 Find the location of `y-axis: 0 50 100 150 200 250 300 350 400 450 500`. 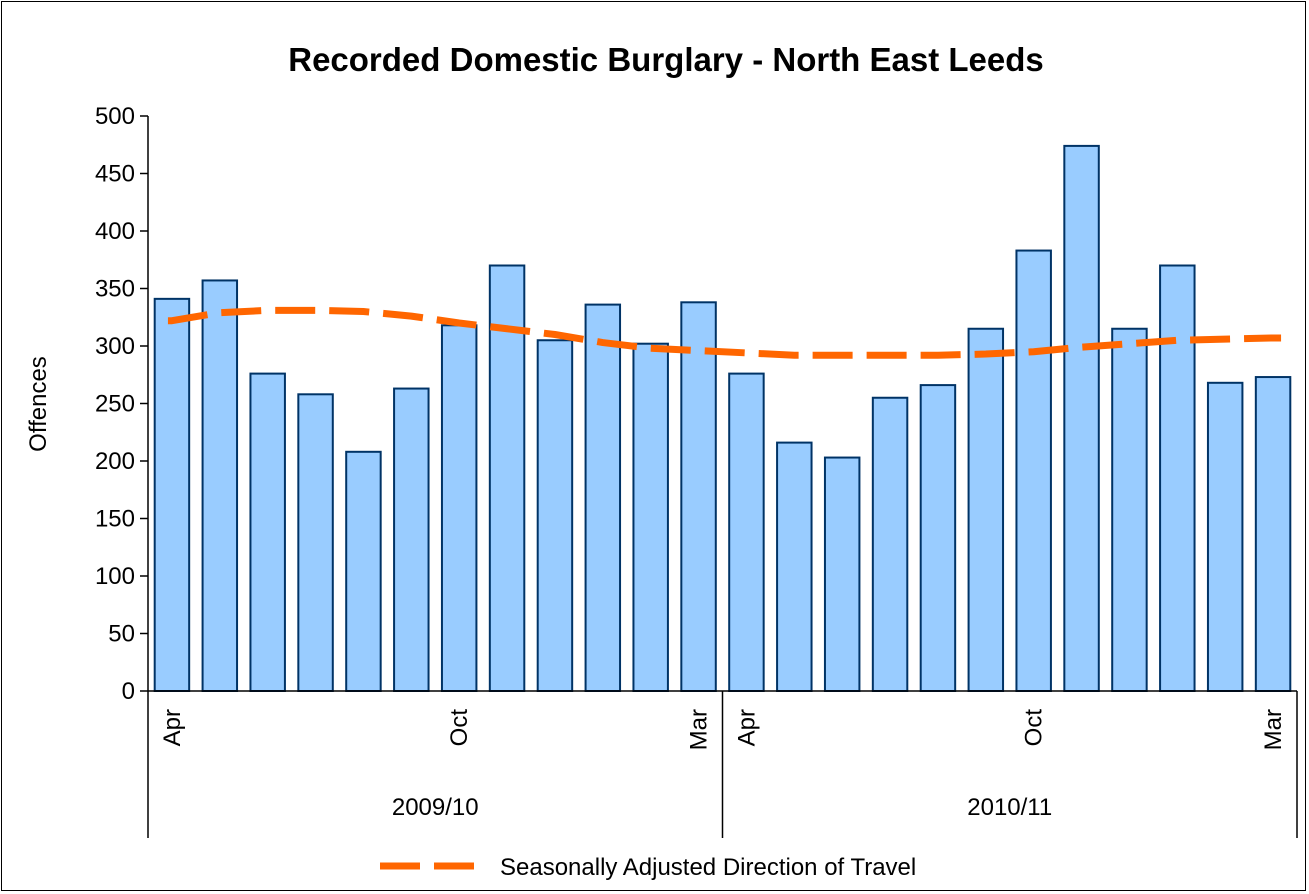

y-axis: 0 50 100 150 200 250 300 350 400 450 500 is located at coordinates (122, 404).